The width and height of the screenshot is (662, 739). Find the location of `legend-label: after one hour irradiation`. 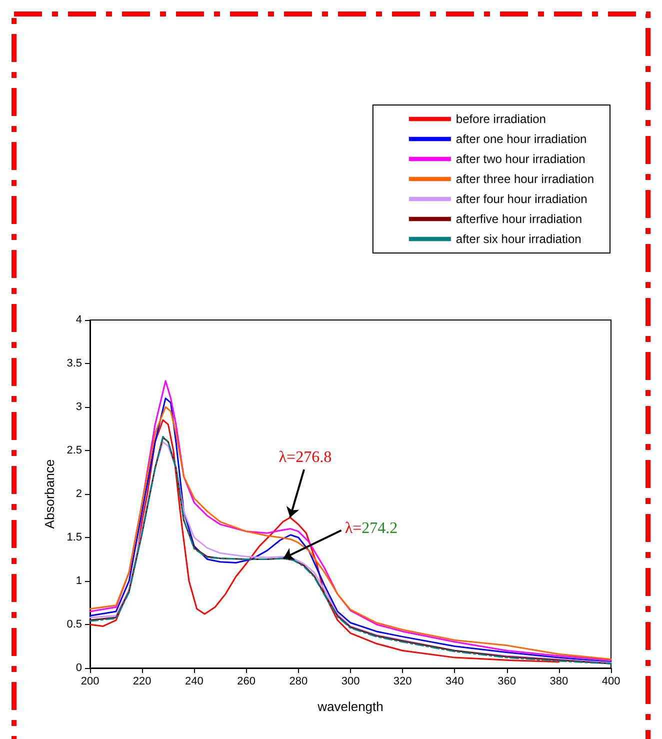

legend-label: after one hour irradiation is located at coordinates (521, 139).